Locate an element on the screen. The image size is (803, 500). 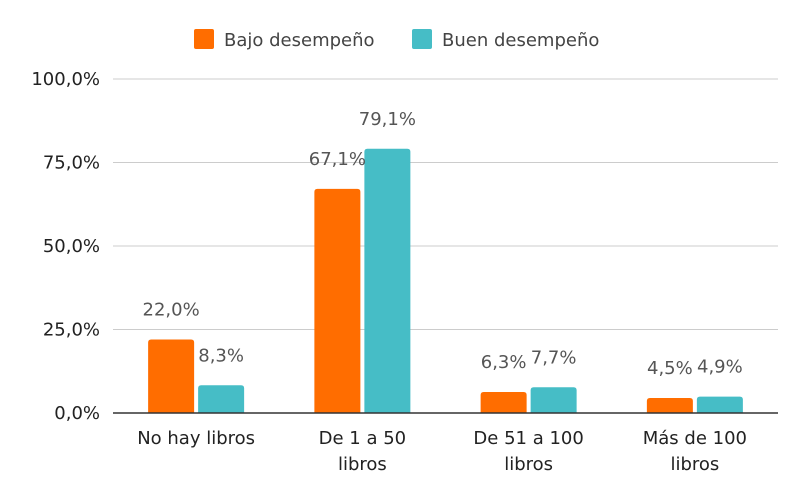
y-tick-label: 100,0% is located at coordinates (65, 79).